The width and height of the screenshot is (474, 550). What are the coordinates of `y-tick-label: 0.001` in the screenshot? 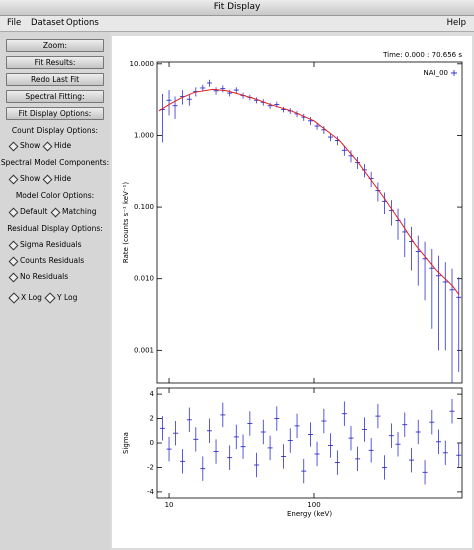 It's located at (144, 350).